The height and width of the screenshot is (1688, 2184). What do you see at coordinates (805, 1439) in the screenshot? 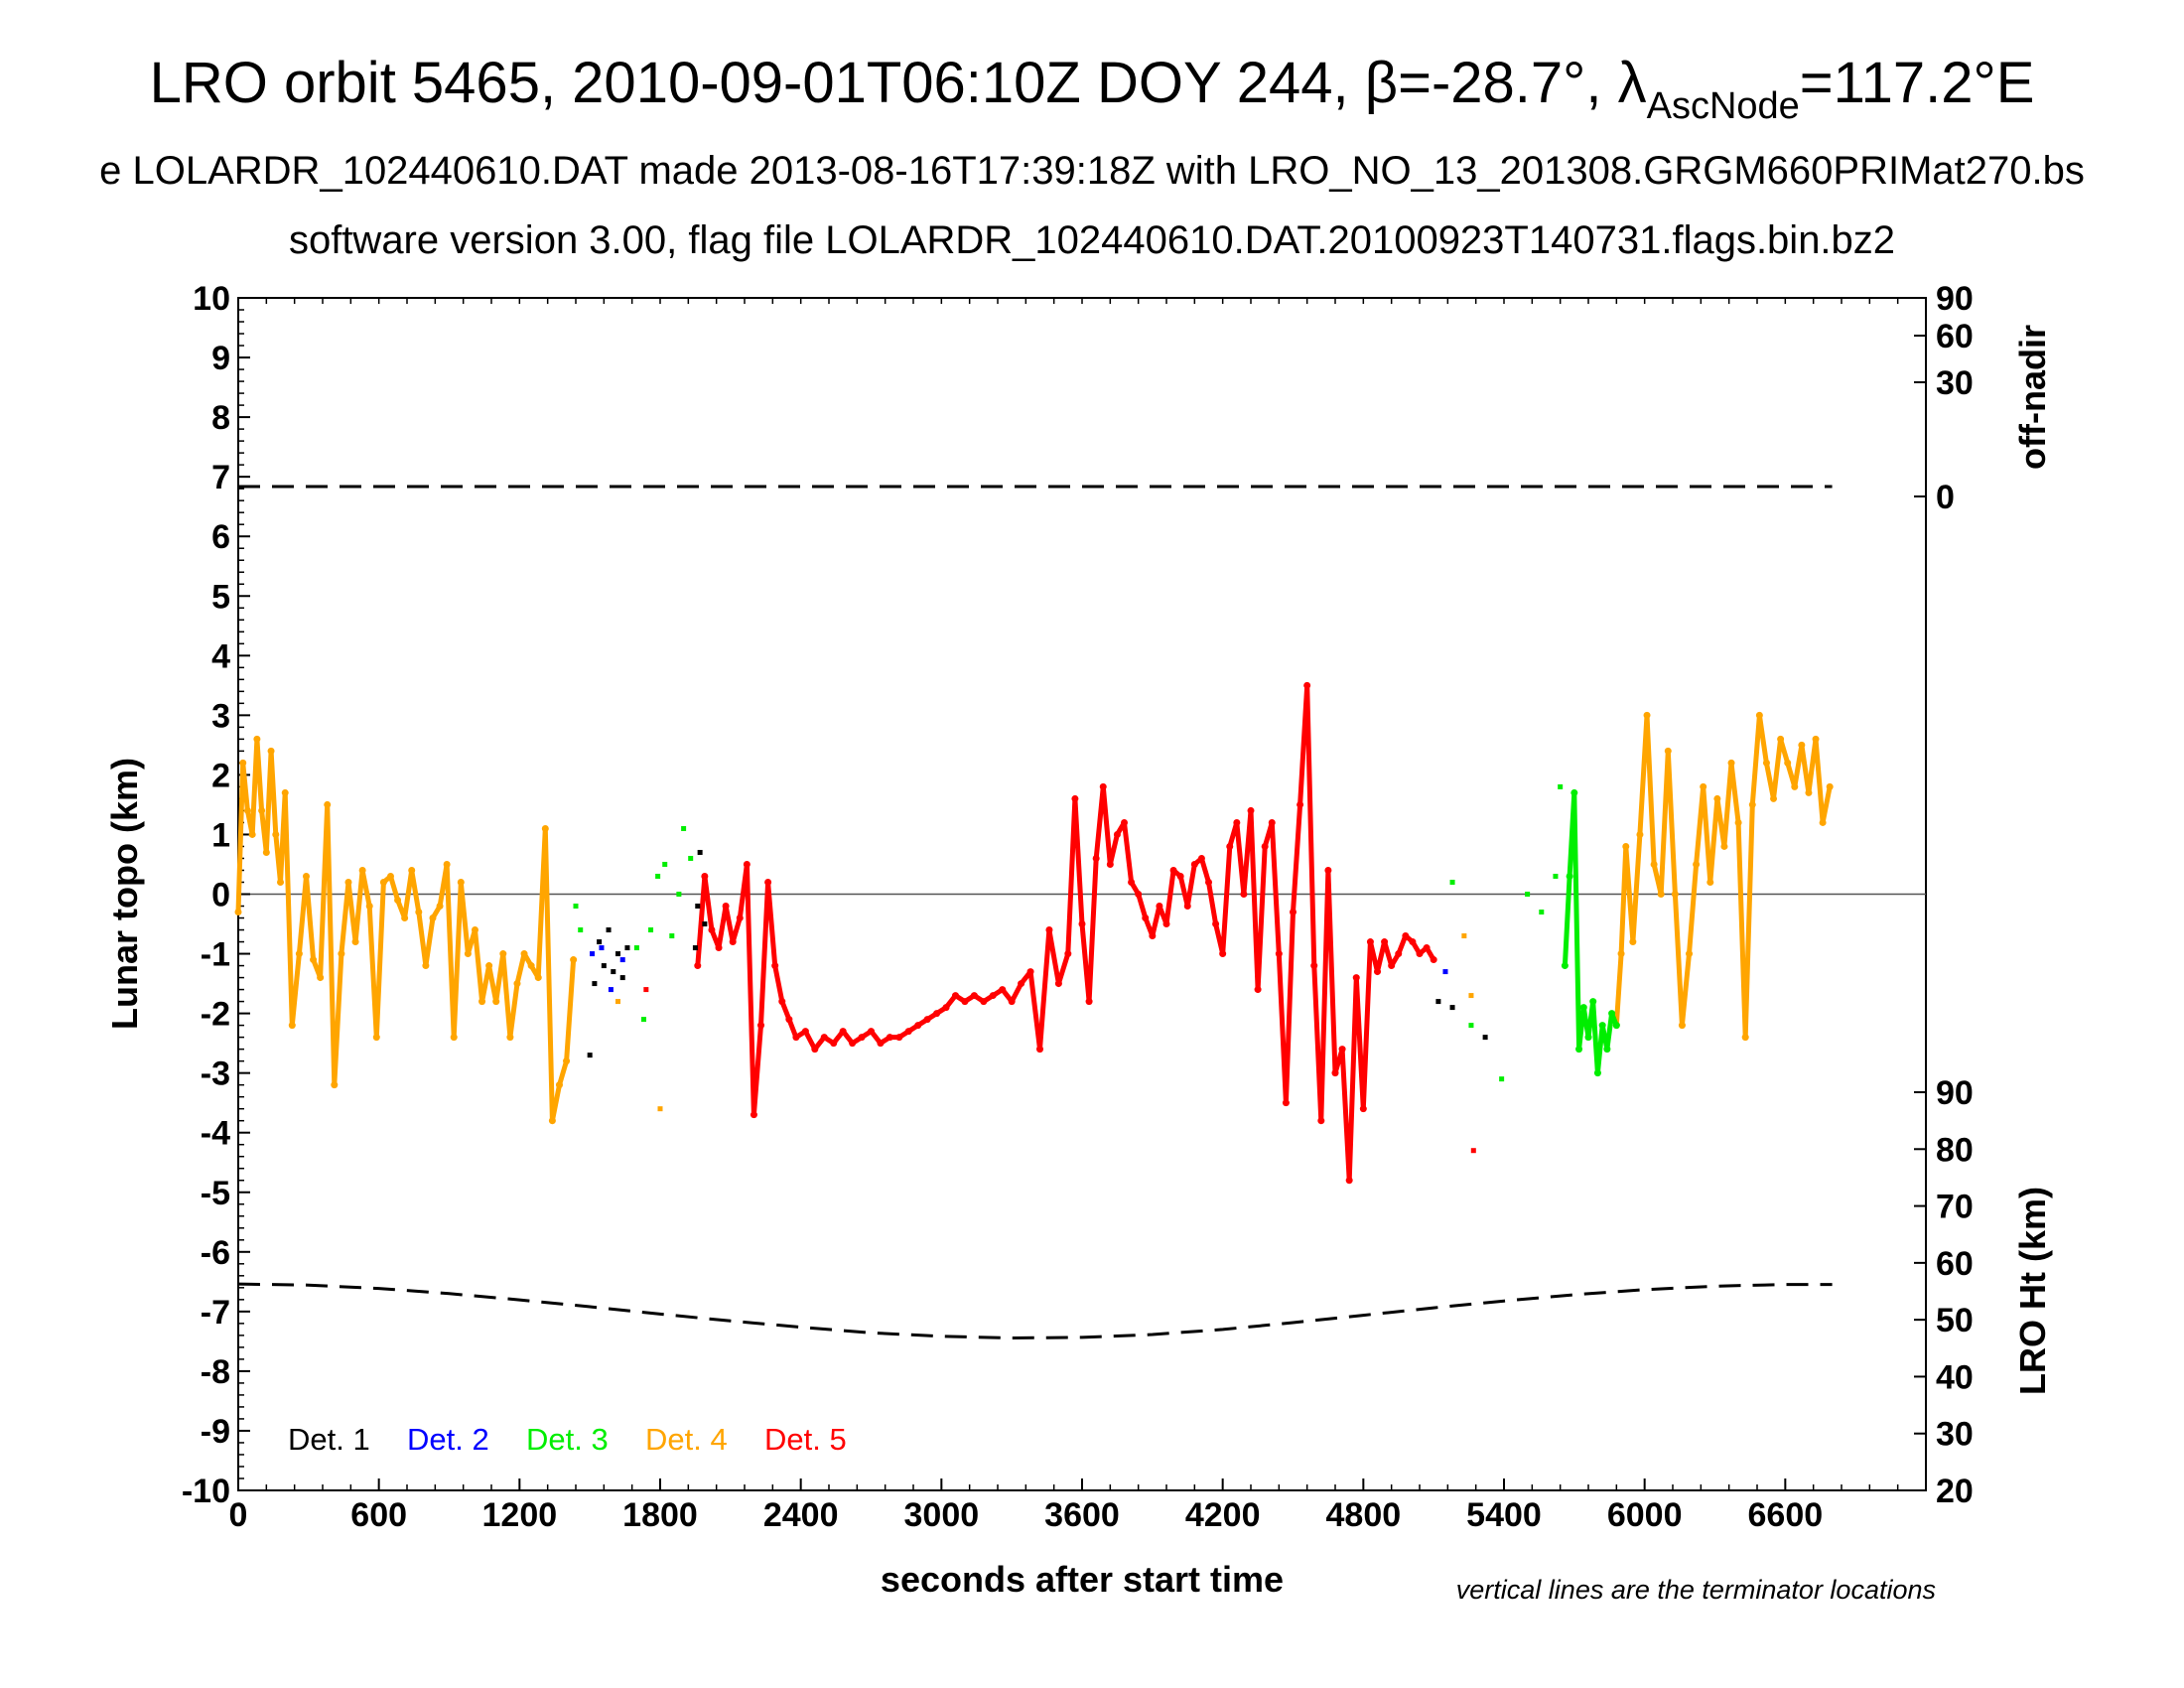
I see `legend-item: Det. 5` at bounding box center [805, 1439].